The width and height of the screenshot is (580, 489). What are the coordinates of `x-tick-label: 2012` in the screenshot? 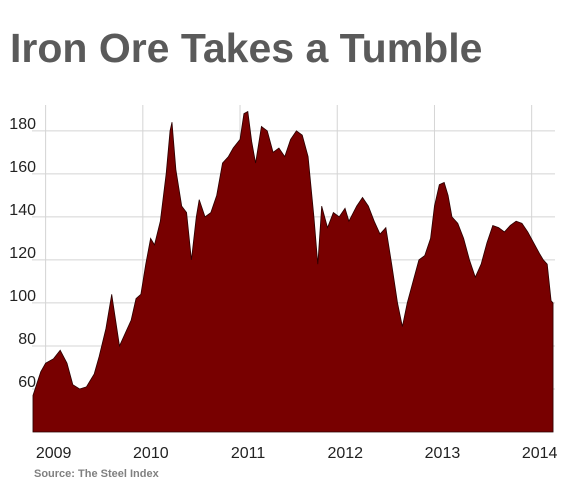 It's located at (345, 453).